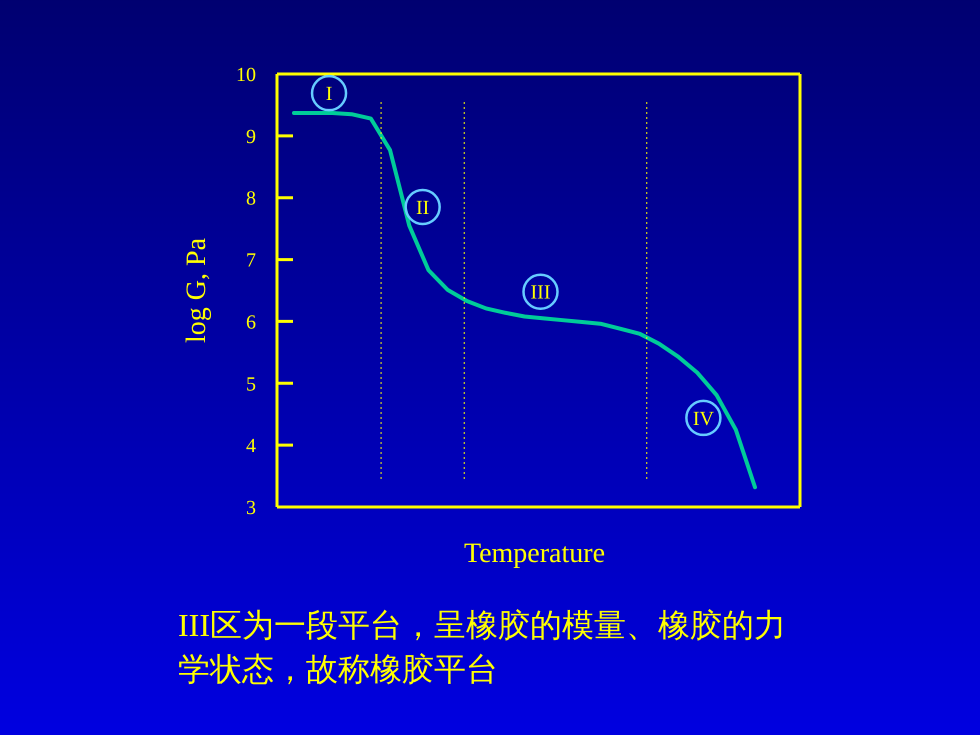 The width and height of the screenshot is (980, 735). What do you see at coordinates (251, 137) in the screenshot?
I see `y-tick-label: 9` at bounding box center [251, 137].